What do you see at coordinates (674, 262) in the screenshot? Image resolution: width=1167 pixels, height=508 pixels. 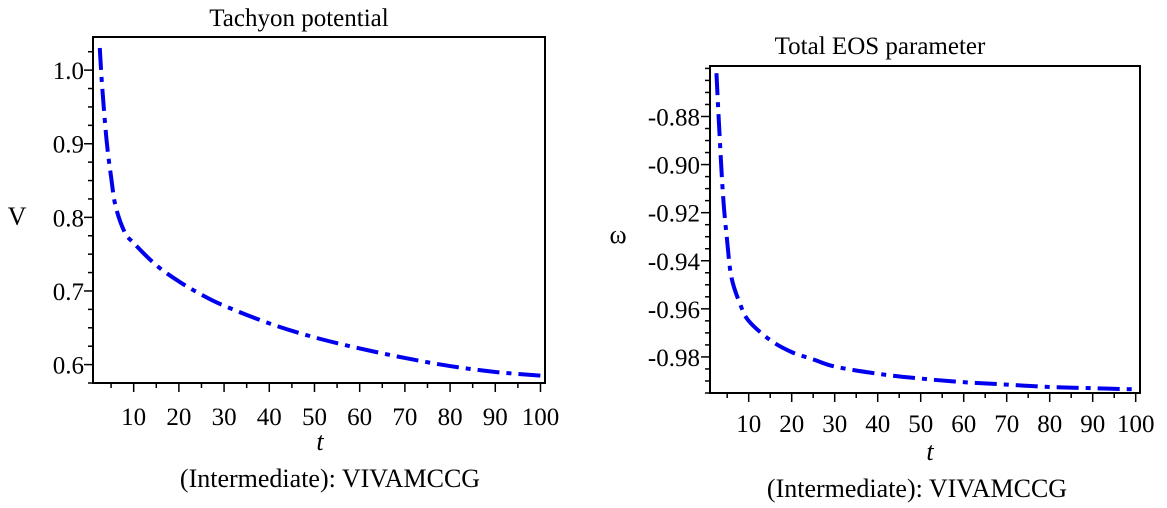 I see `y-tick-label: -0.94` at bounding box center [674, 262].